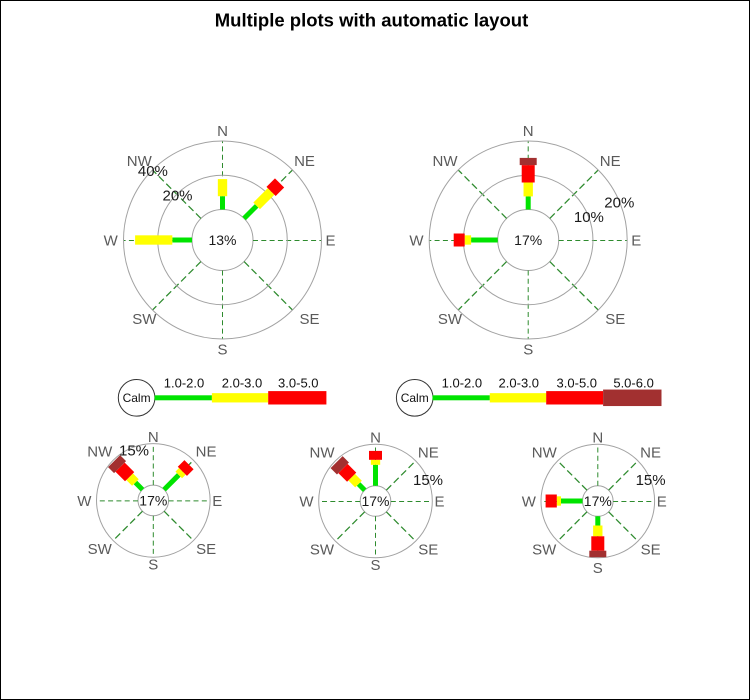 This screenshot has width=750, height=700. I want to click on svg-text:Multiple plots with automatic: Multiple plots with automatic layout, so click(371, 19).